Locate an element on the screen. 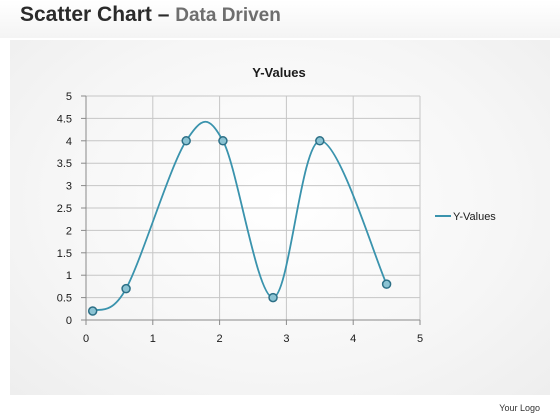 This screenshot has height=420, width=560. y-tick-label: 4 is located at coordinates (69, 142).